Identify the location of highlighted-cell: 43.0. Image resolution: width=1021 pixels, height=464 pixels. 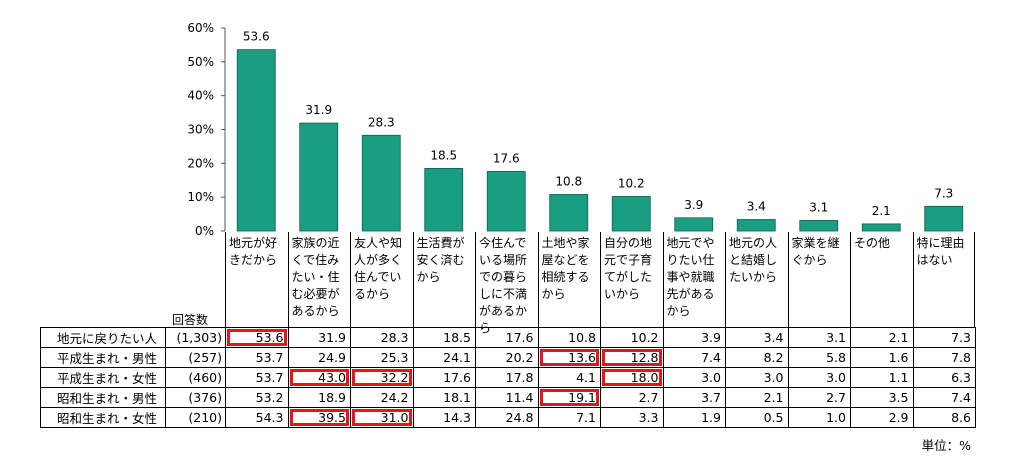
(319, 377).